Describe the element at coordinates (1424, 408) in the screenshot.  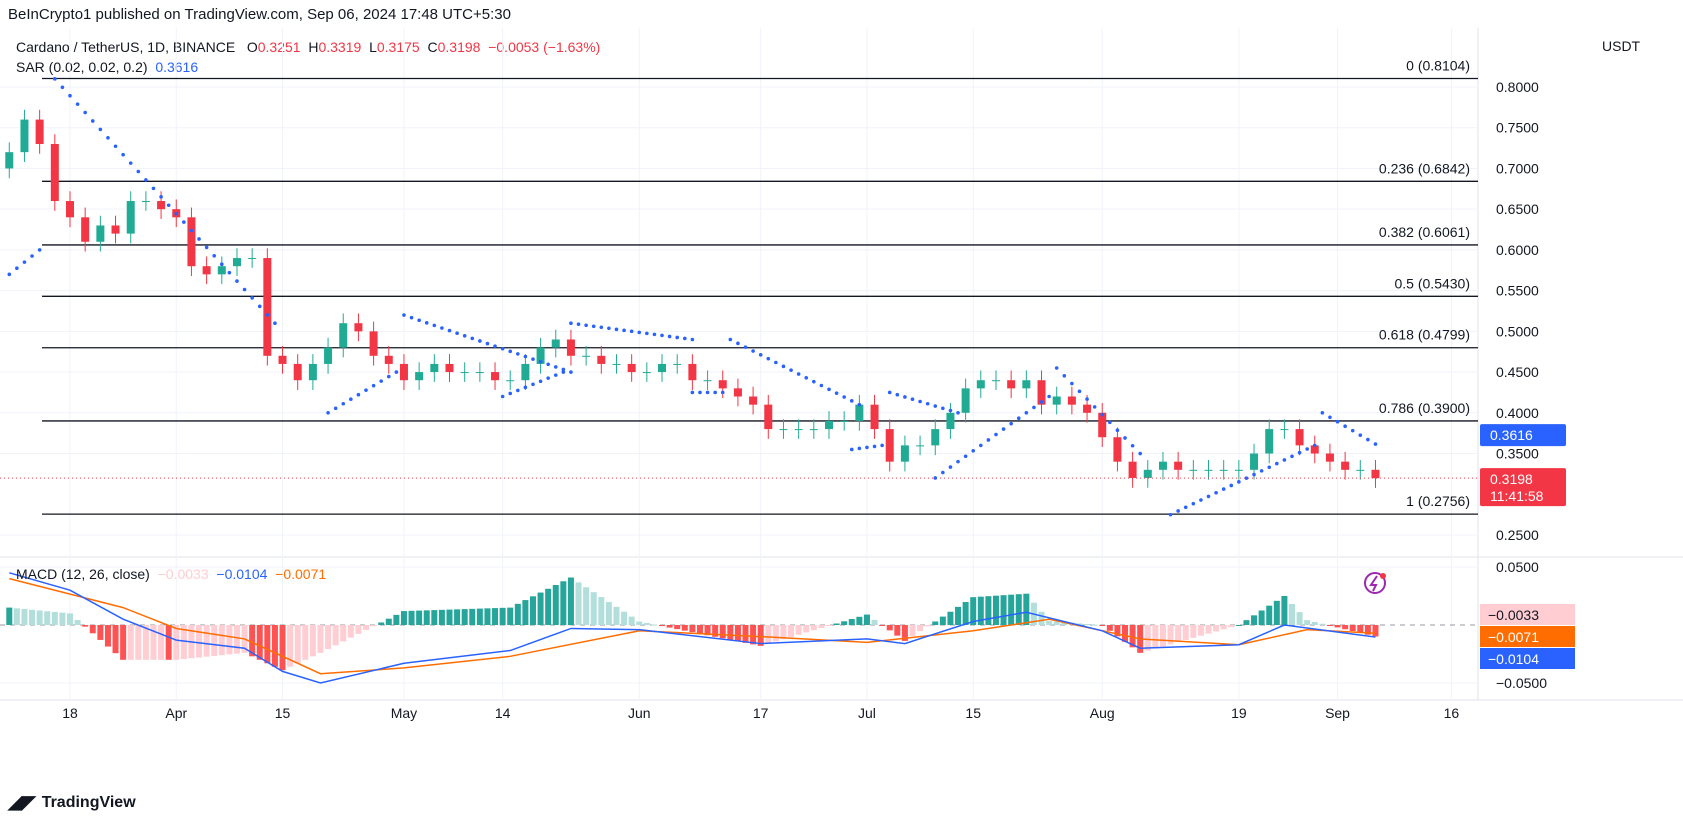
I see `fib-level-label: 0.786 (0.3900)` at that location.